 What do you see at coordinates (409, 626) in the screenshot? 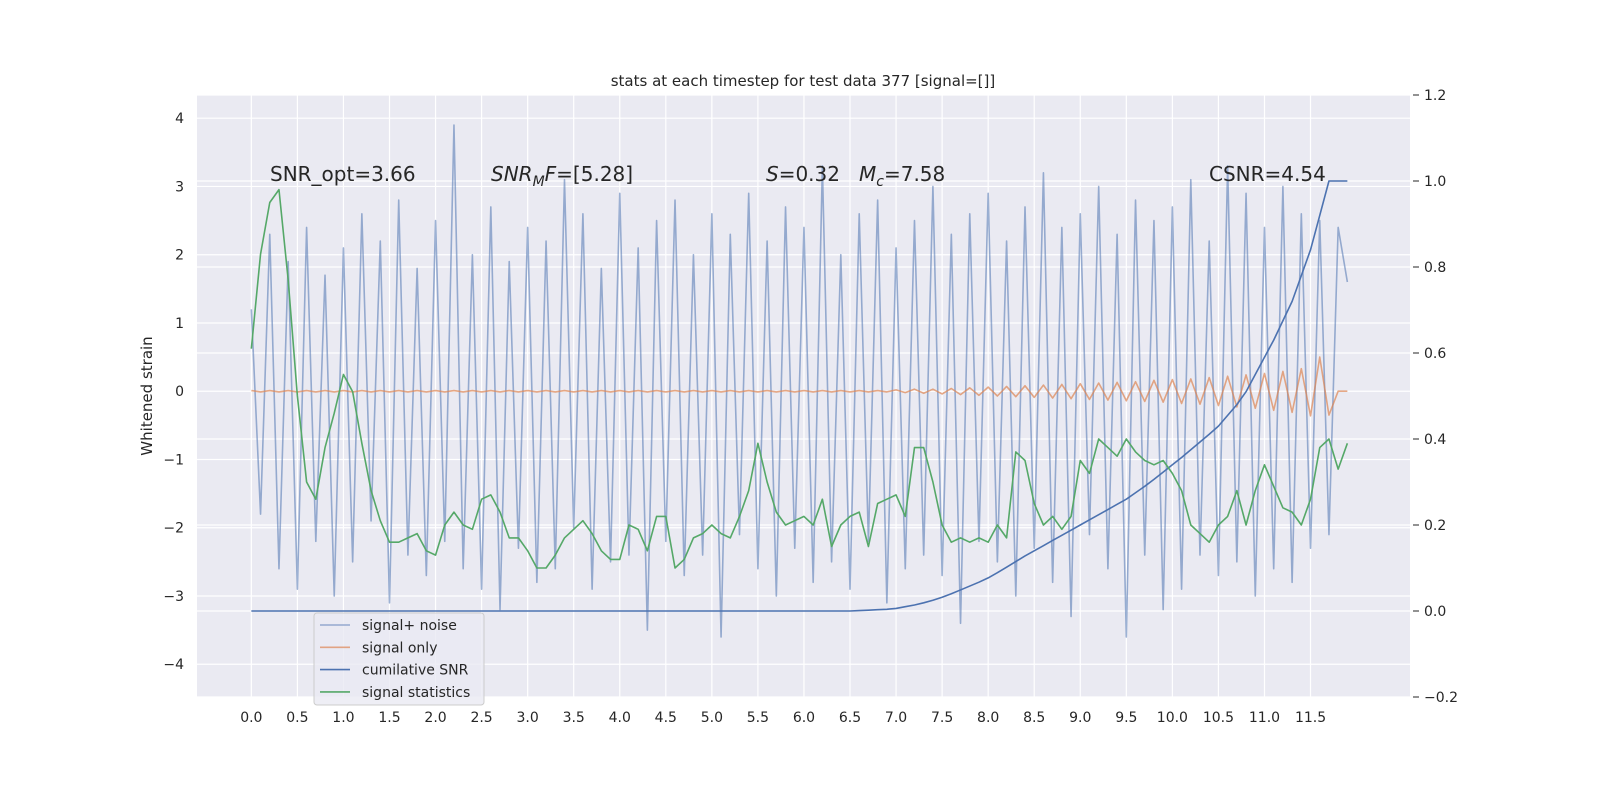
I see `legend-label: signal+ noise` at bounding box center [409, 626].